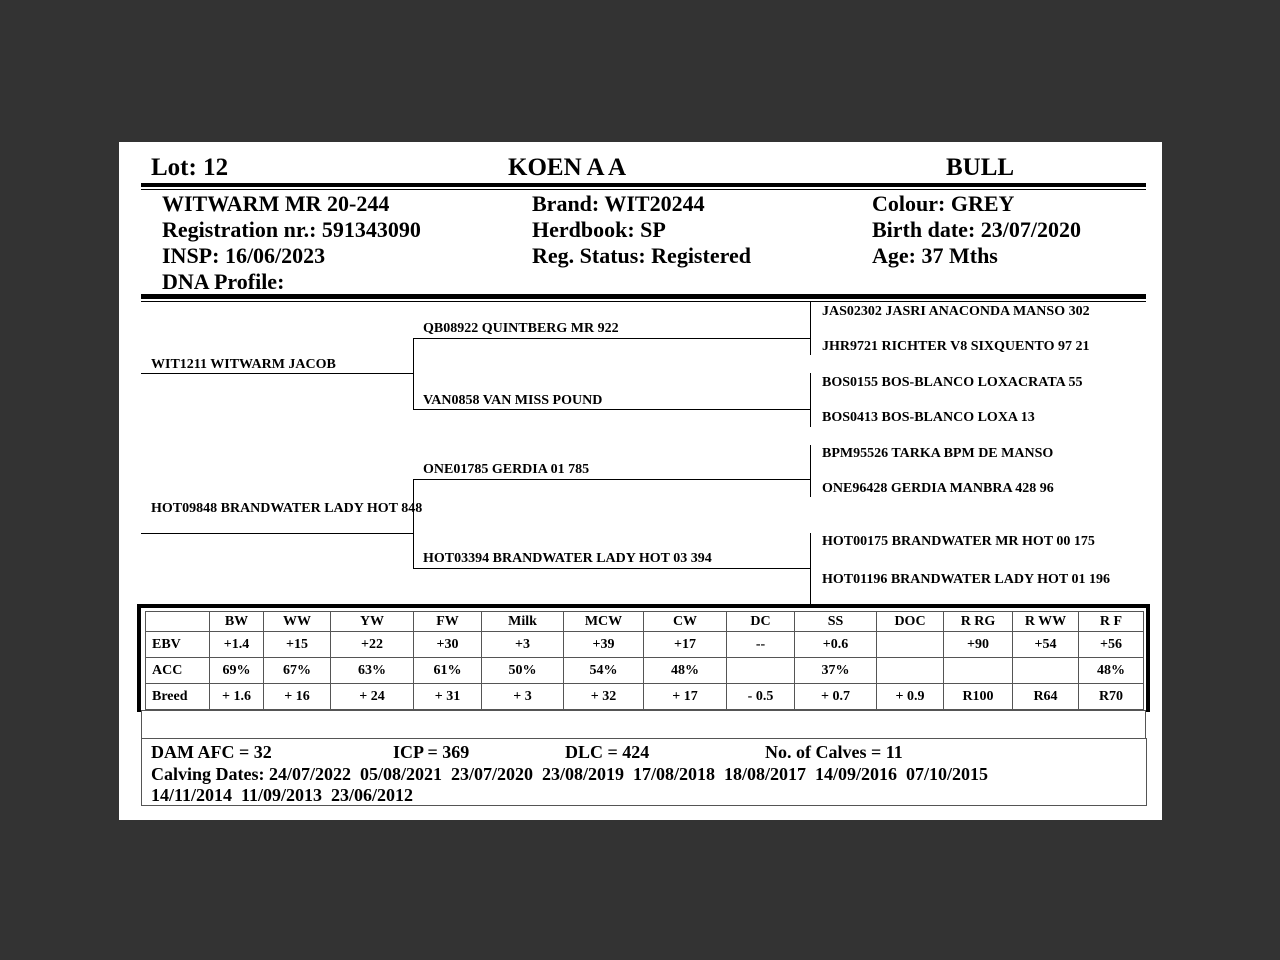 The height and width of the screenshot is (960, 1280). Describe the element at coordinates (431, 752) in the screenshot. I see `icp: ICP = 369` at that location.